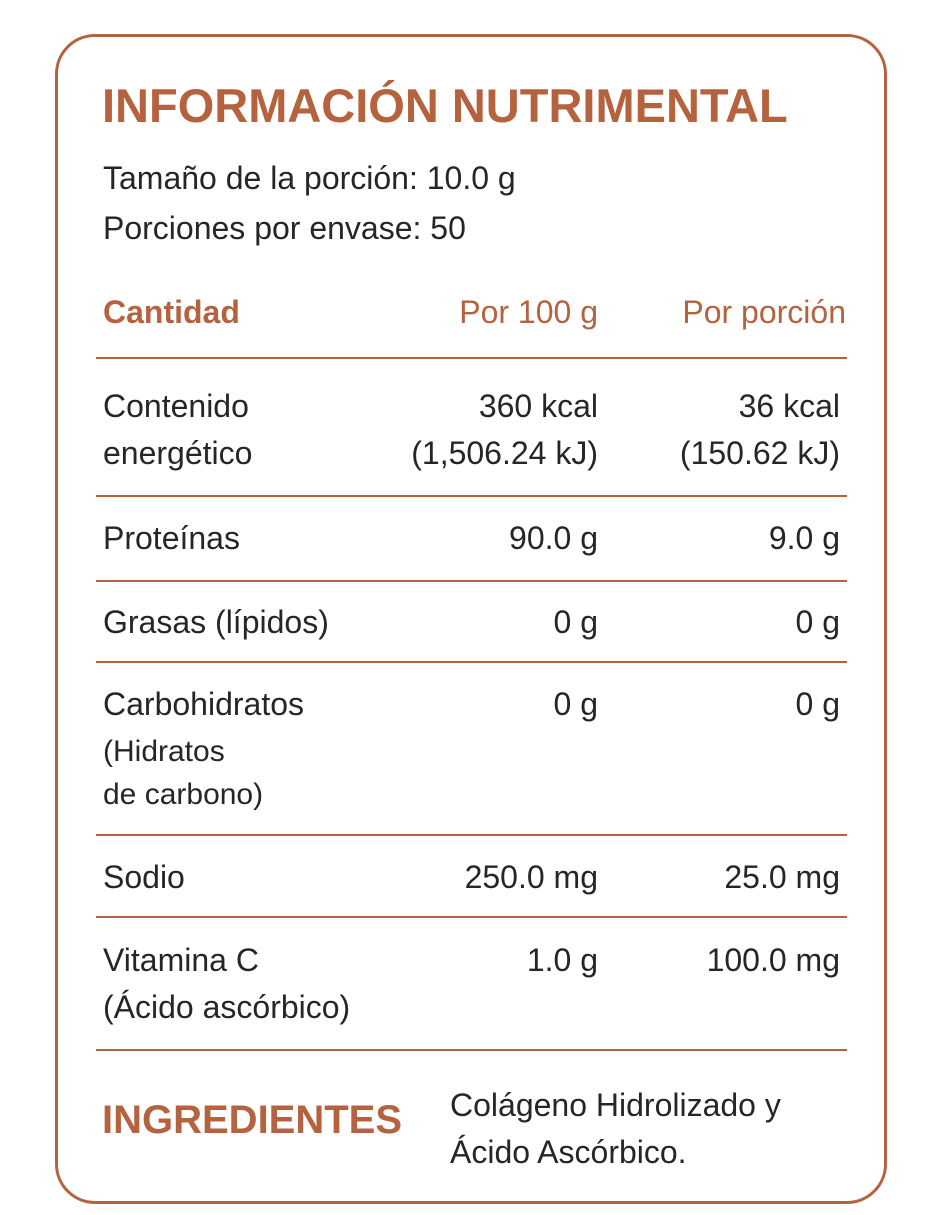 This screenshot has height=1215, width=940. What do you see at coordinates (789, 406) in the screenshot?
I see `row-energy-perserving-line: 36 kcal` at bounding box center [789, 406].